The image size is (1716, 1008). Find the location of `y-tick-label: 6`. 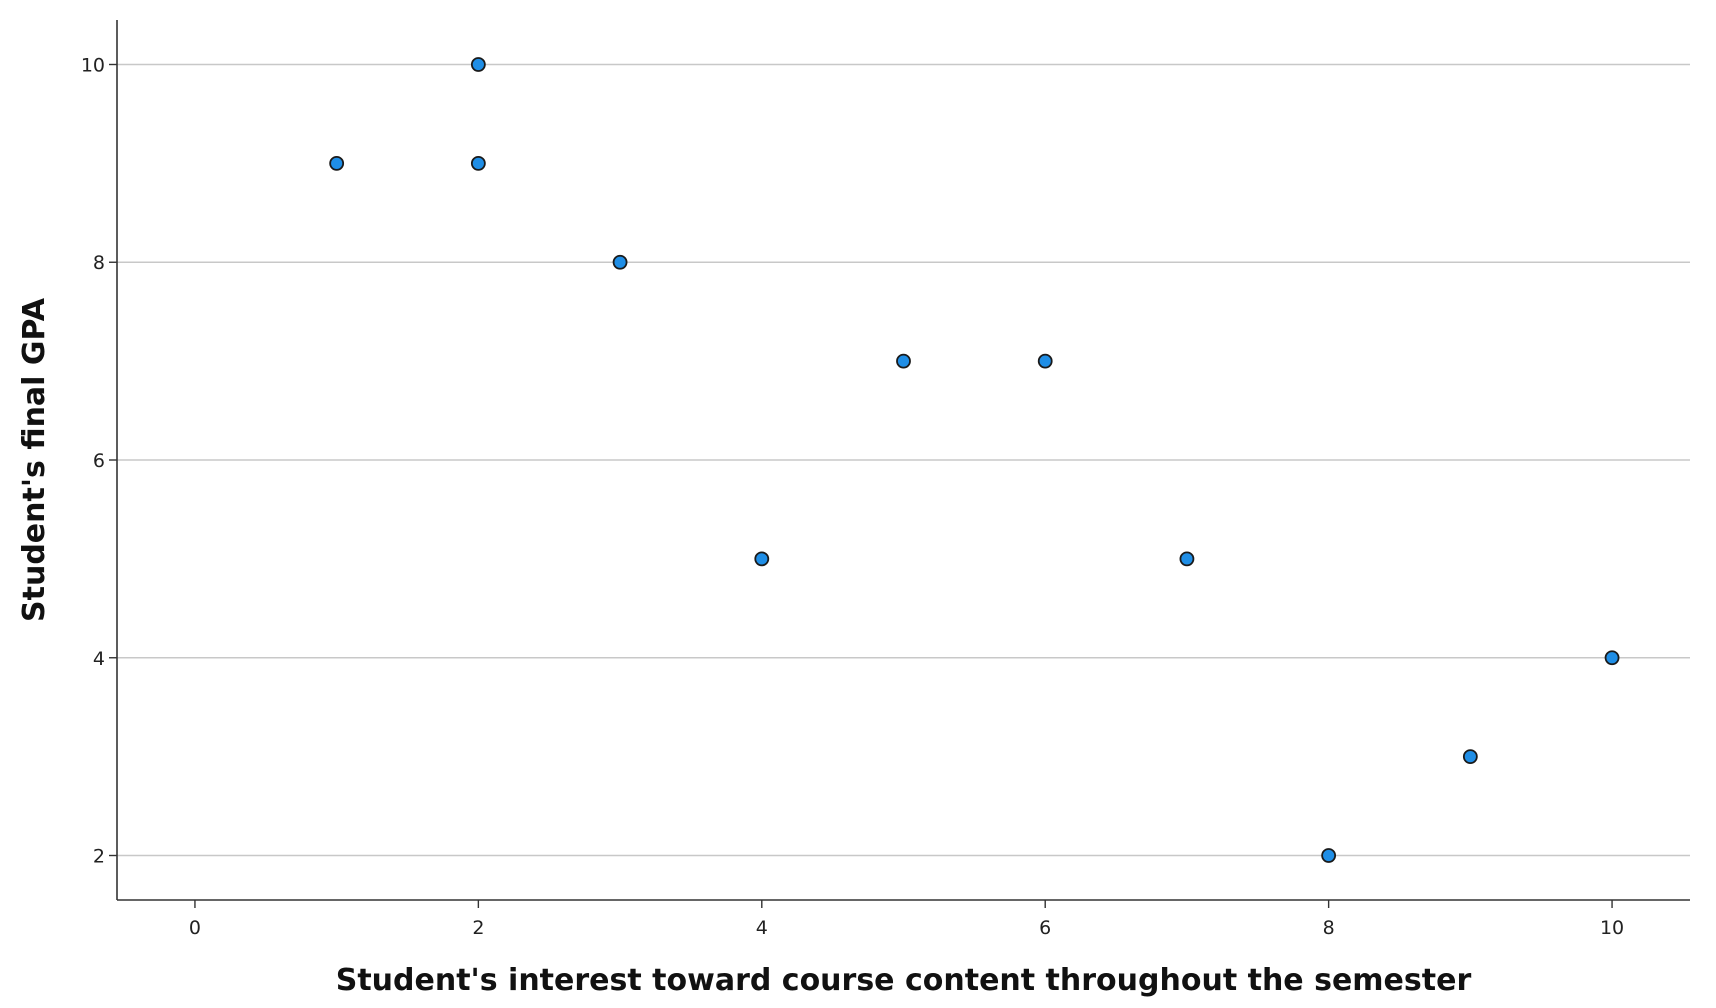

y-tick-label: 6 is located at coordinates (99, 461).